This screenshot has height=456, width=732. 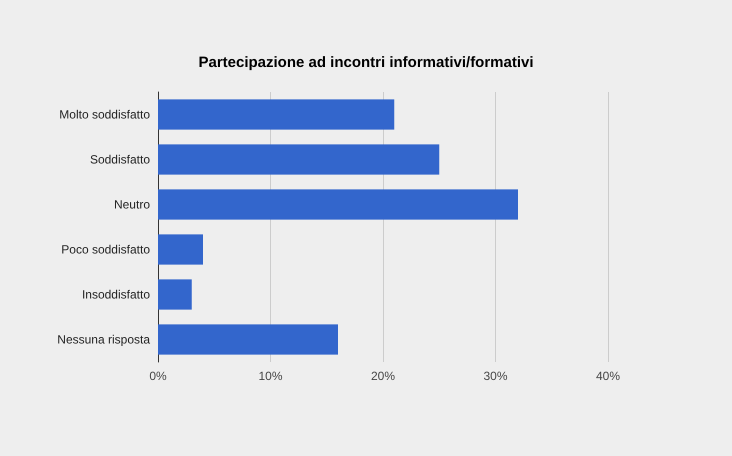 What do you see at coordinates (105, 249) in the screenshot?
I see `y-tick-label: Poco soddisfatto` at bounding box center [105, 249].